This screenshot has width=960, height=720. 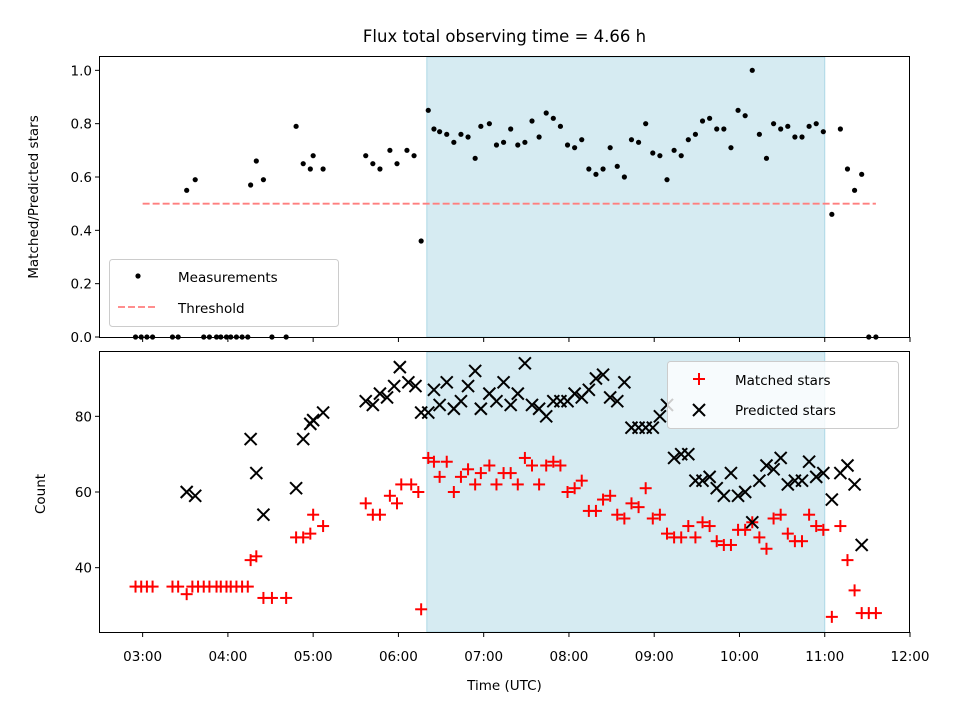 I want to click on bottom-y-tick-label: 60, so click(x=83, y=493).